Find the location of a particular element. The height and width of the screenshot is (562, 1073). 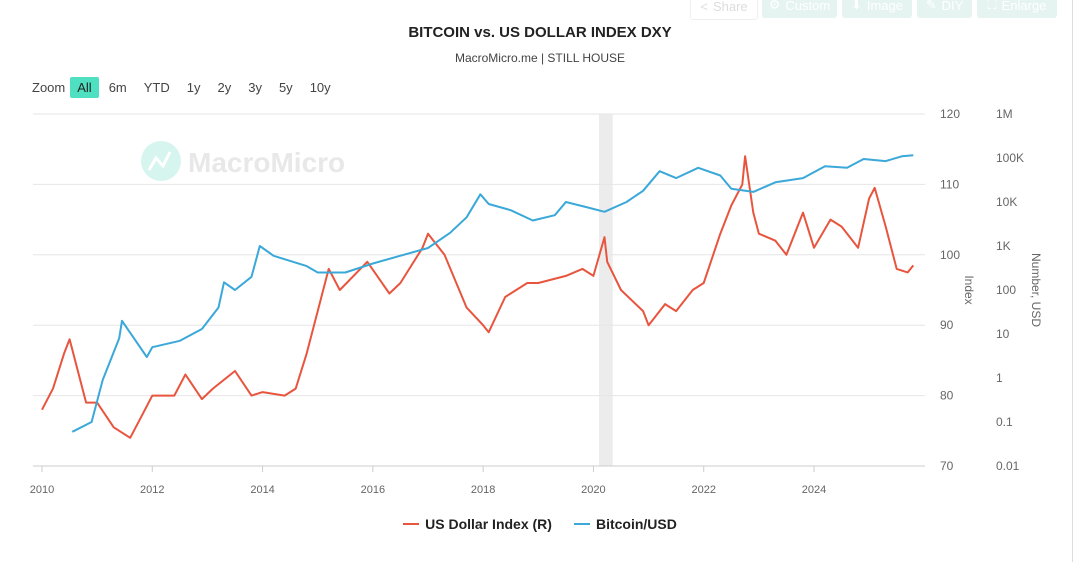

right-axis-tick: 1 is located at coordinates (999, 378).